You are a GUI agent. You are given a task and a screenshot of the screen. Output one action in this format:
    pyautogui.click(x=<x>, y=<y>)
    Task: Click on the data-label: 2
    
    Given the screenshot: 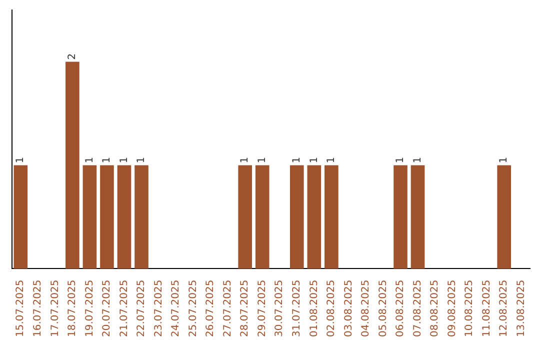 What is the action you would take?
    pyautogui.click(x=72, y=56)
    